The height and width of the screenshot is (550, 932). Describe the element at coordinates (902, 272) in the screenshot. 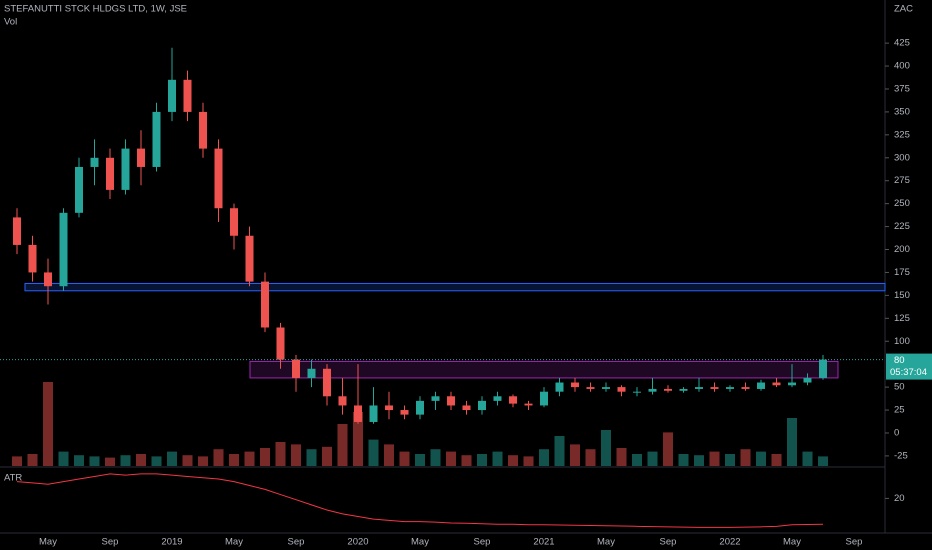

I see `y-tick-label: 175` at that location.